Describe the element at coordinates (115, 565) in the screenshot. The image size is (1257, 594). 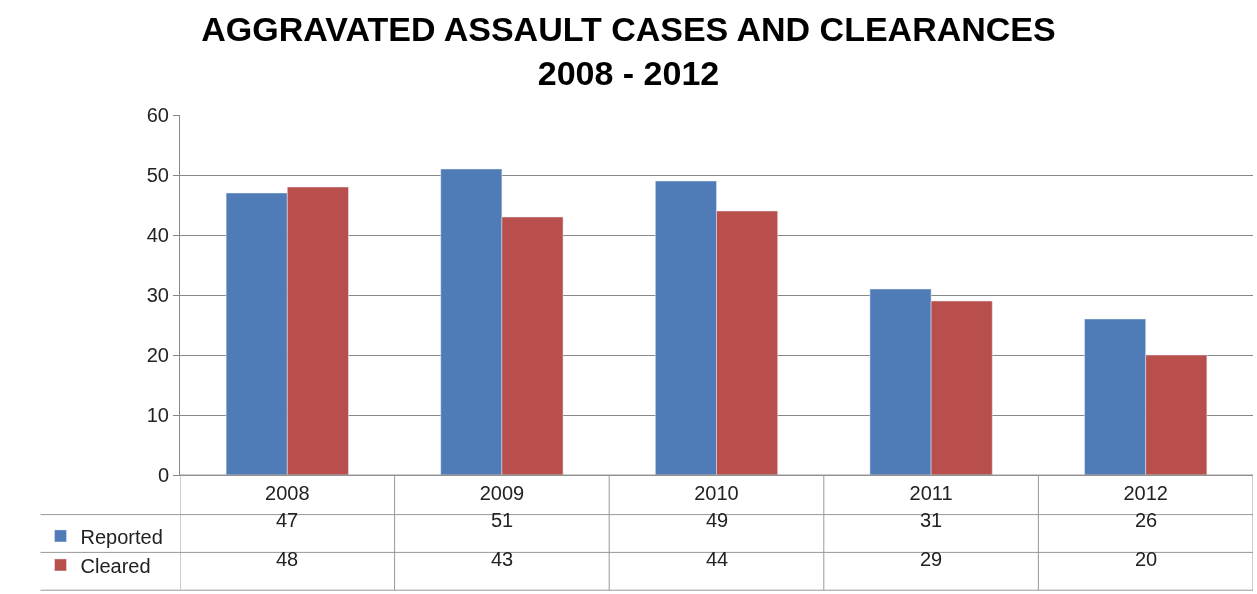
I see `legend-label: Cleared` at that location.